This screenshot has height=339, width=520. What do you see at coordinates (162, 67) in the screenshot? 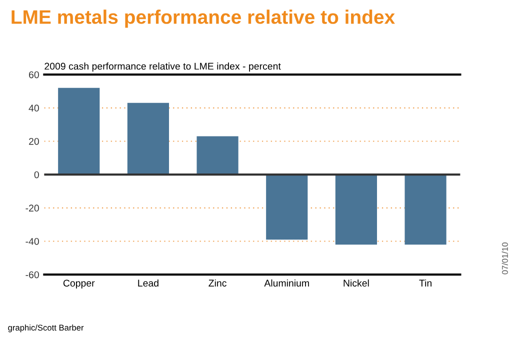
I see `chart-subtitle: 2009 cash performance relative to LME index - percent` at bounding box center [162, 67].